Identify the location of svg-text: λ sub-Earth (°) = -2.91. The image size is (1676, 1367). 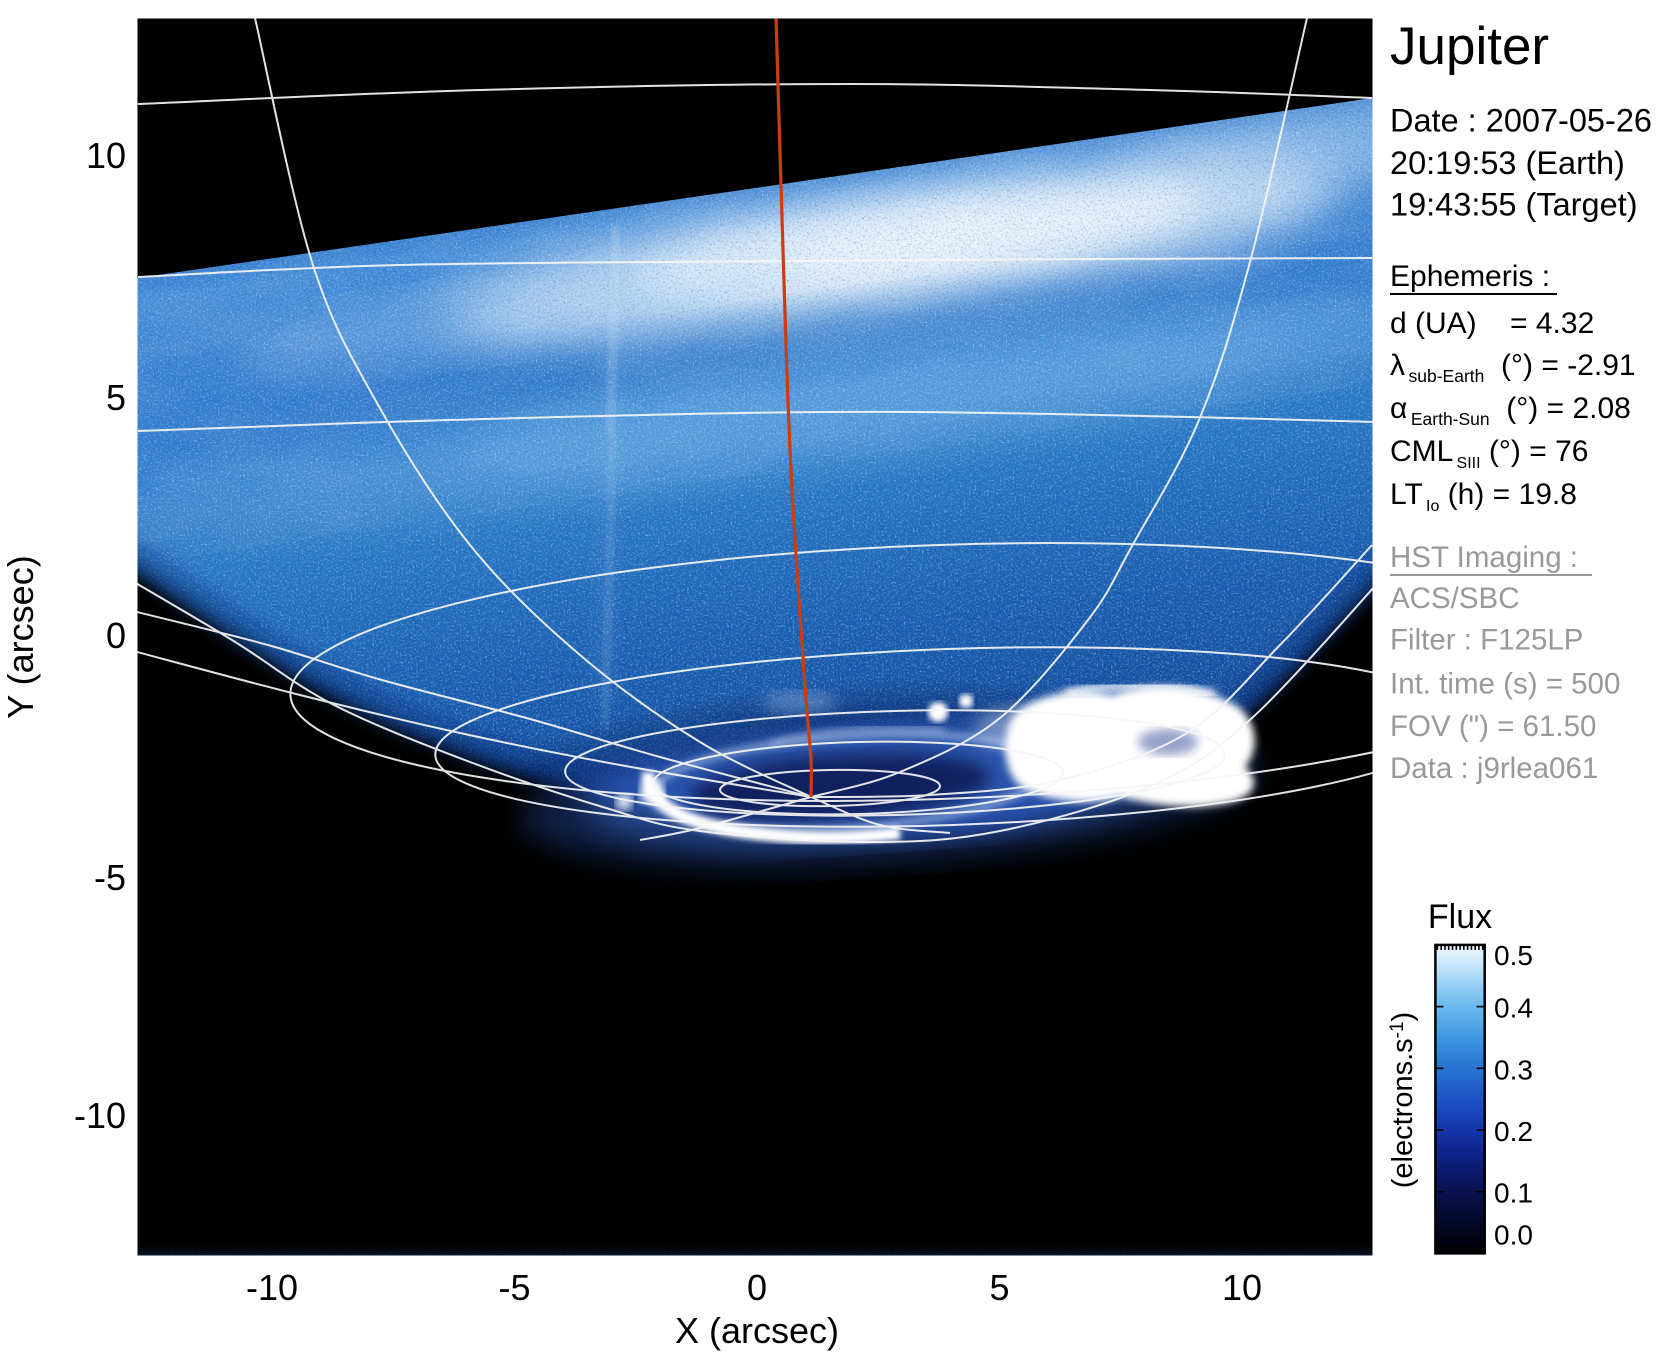
(1513, 367).